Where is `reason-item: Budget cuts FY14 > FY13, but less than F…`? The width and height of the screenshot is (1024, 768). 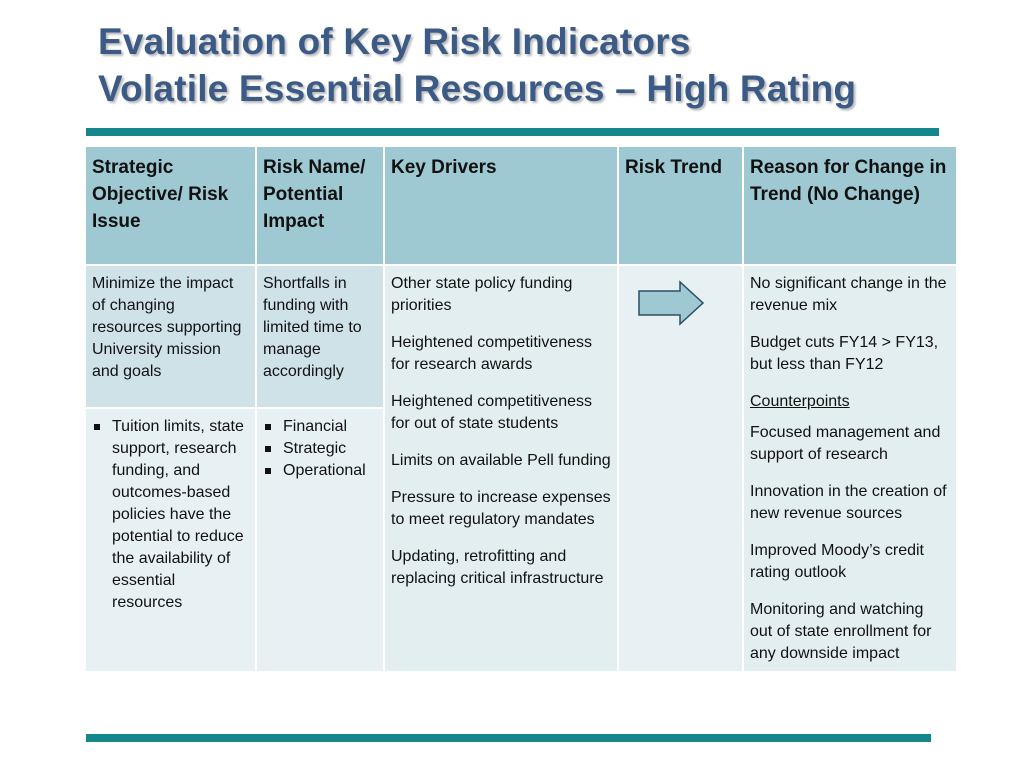 reason-item: Budget cuts FY14 > FY13, but less than F… is located at coordinates (844, 353).